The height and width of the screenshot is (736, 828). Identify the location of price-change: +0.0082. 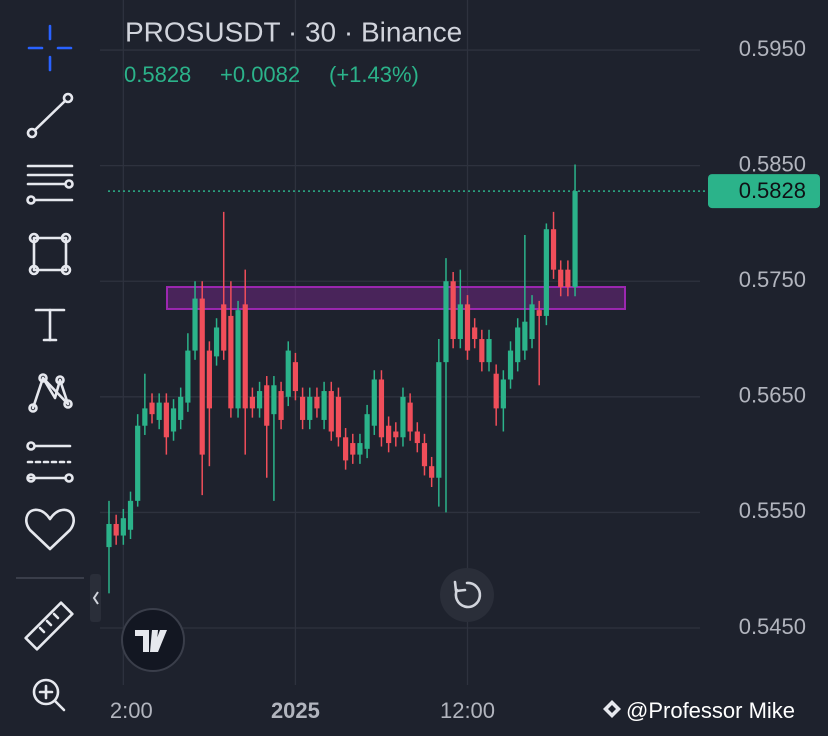
(260, 74).